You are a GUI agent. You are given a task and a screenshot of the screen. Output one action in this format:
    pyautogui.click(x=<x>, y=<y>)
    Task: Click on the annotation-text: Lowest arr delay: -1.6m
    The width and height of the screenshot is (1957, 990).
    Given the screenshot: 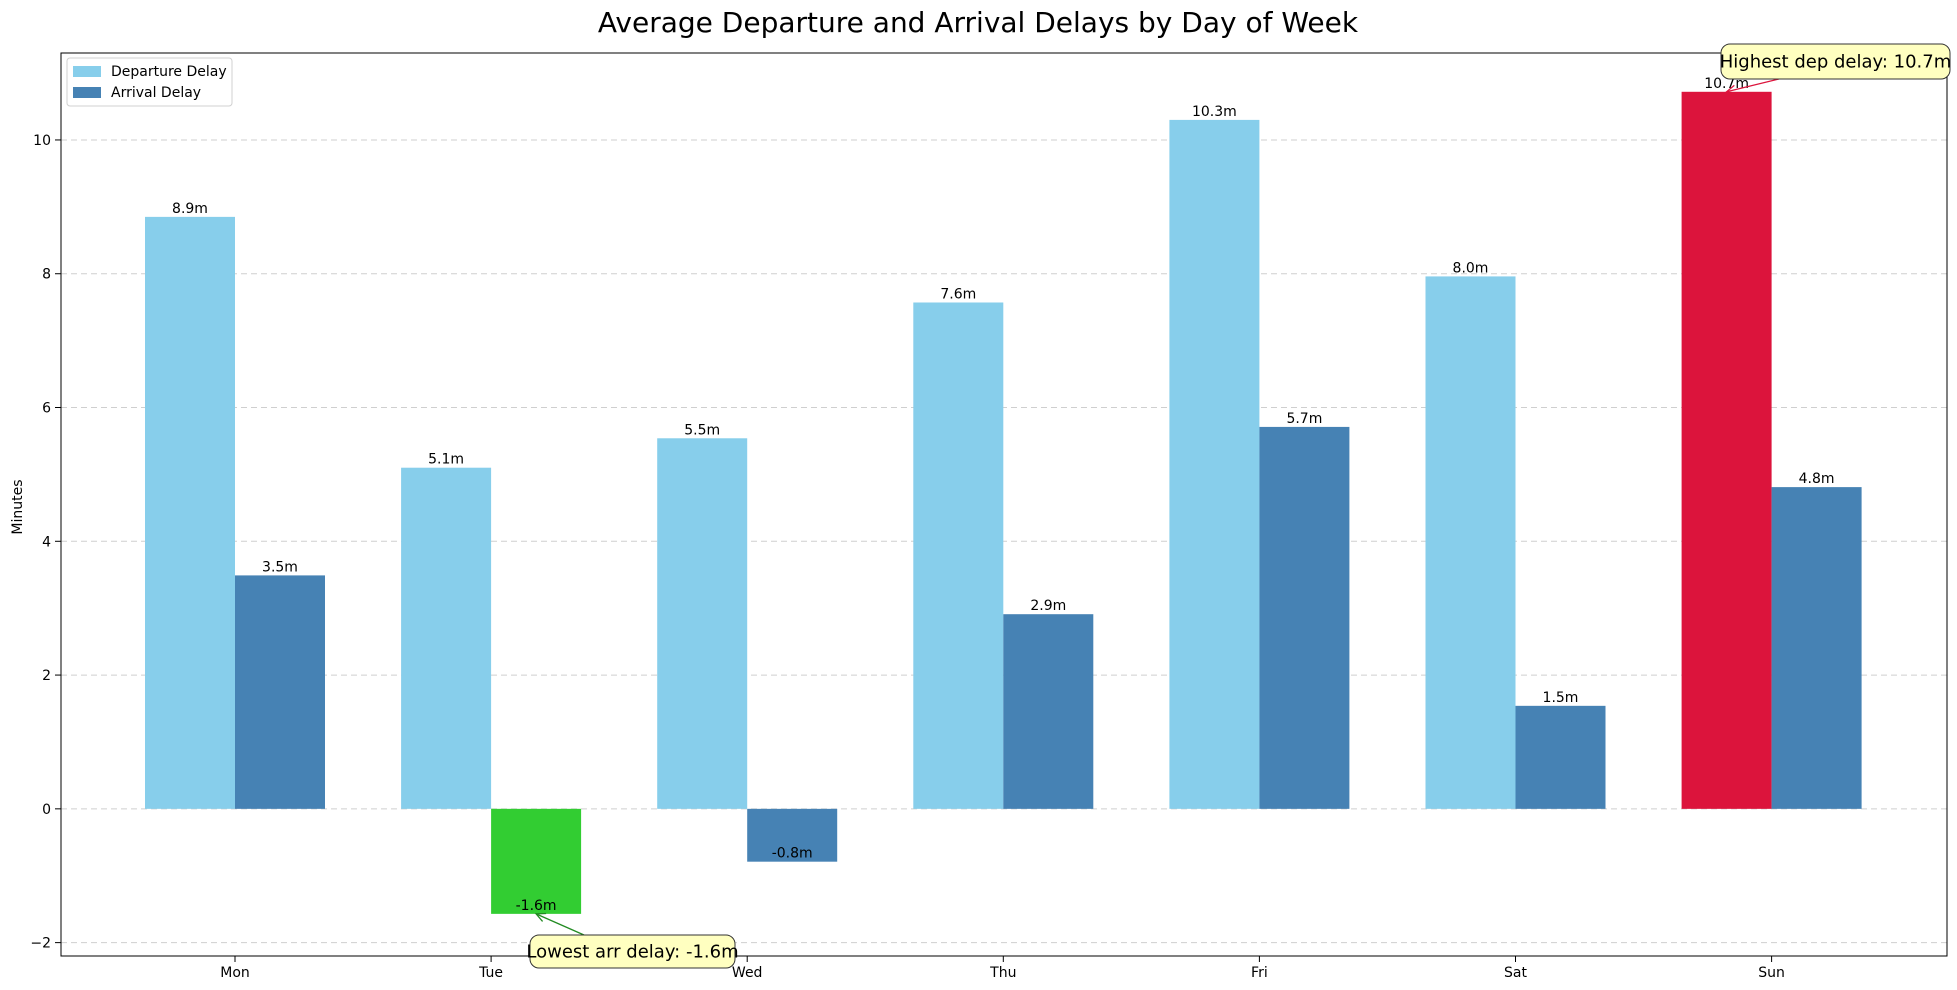 What is the action you would take?
    pyautogui.click(x=632, y=952)
    